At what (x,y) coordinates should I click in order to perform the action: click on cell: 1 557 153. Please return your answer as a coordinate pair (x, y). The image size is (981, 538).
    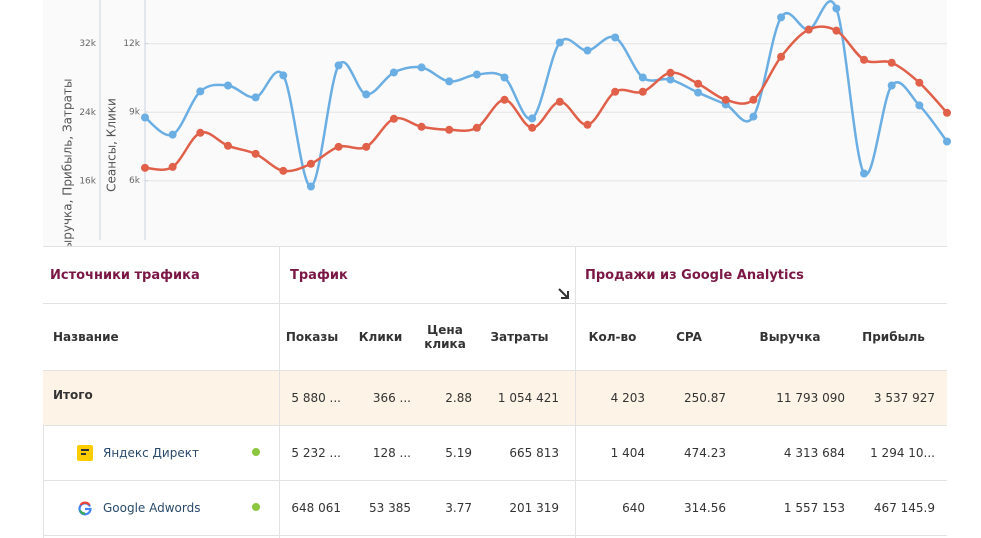
    Looking at the image, I should click on (814, 507).